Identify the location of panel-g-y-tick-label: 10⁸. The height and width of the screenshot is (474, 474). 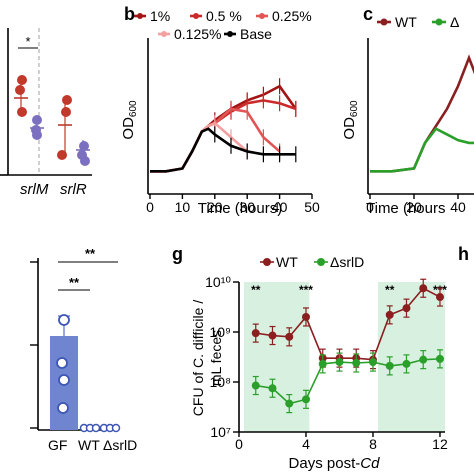
(221, 382).